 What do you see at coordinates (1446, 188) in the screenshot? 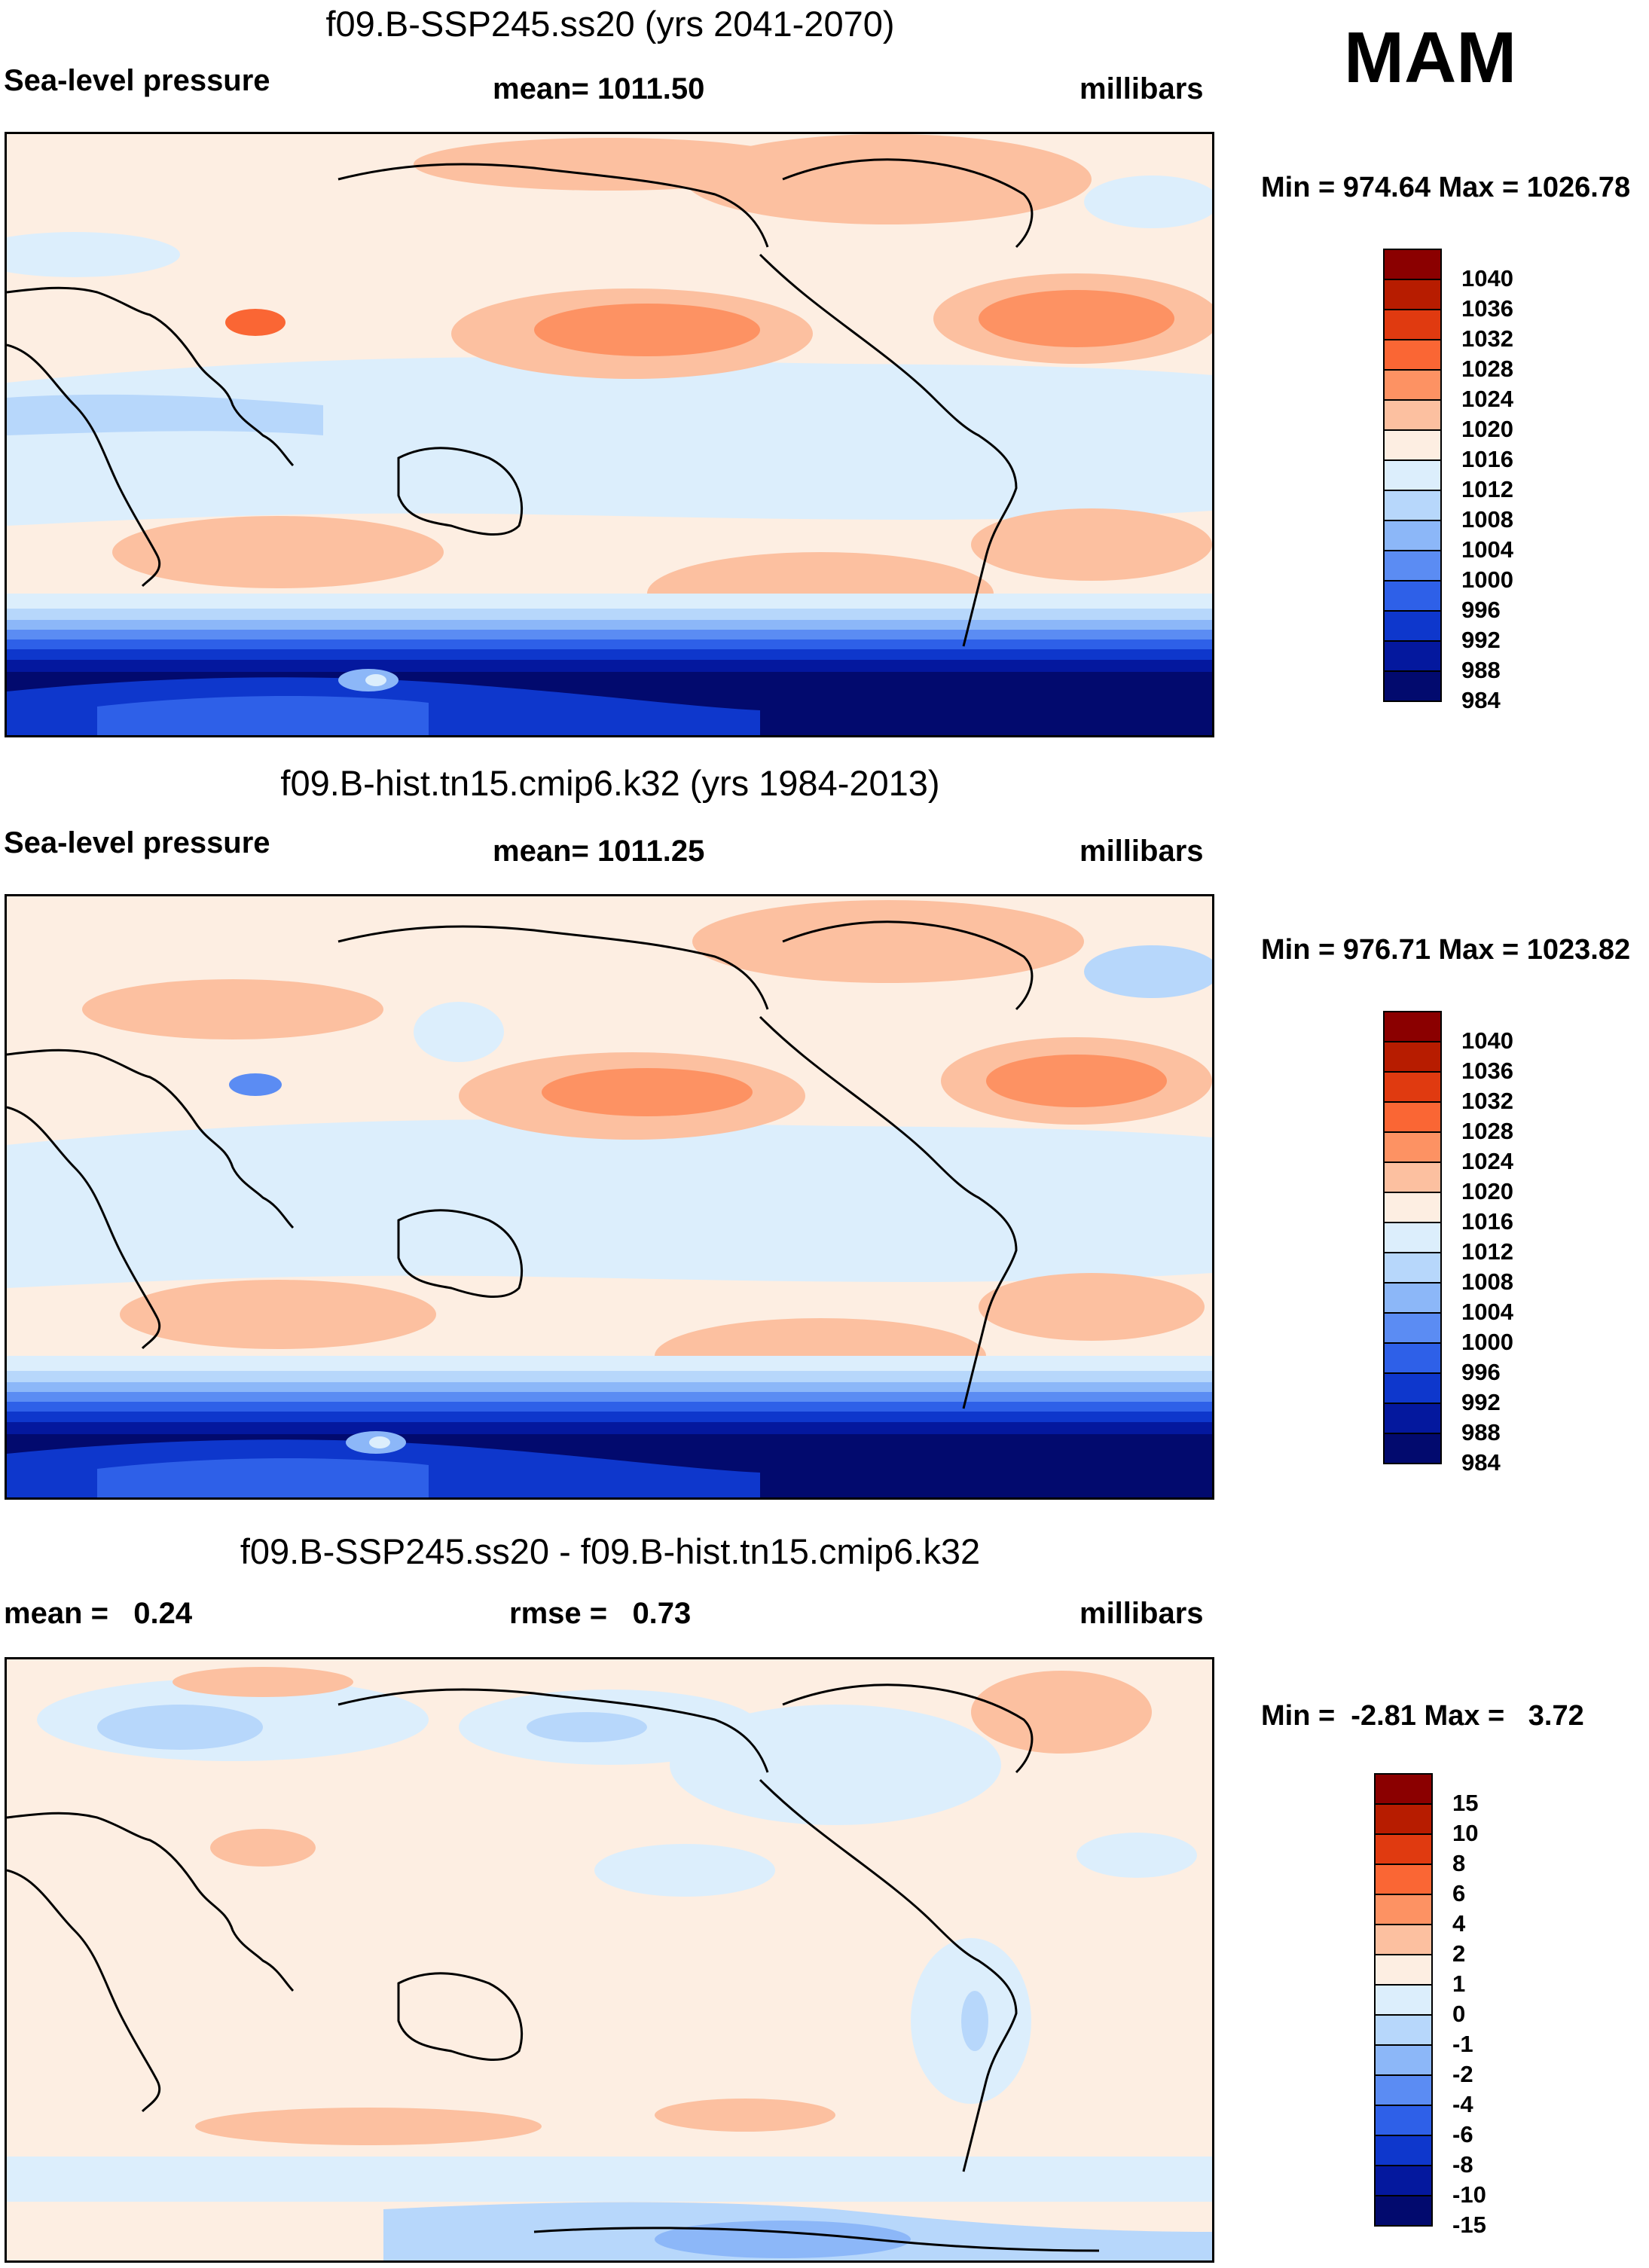
I see `min-max-label: Min = 974.64 Max = 1026.78` at bounding box center [1446, 188].